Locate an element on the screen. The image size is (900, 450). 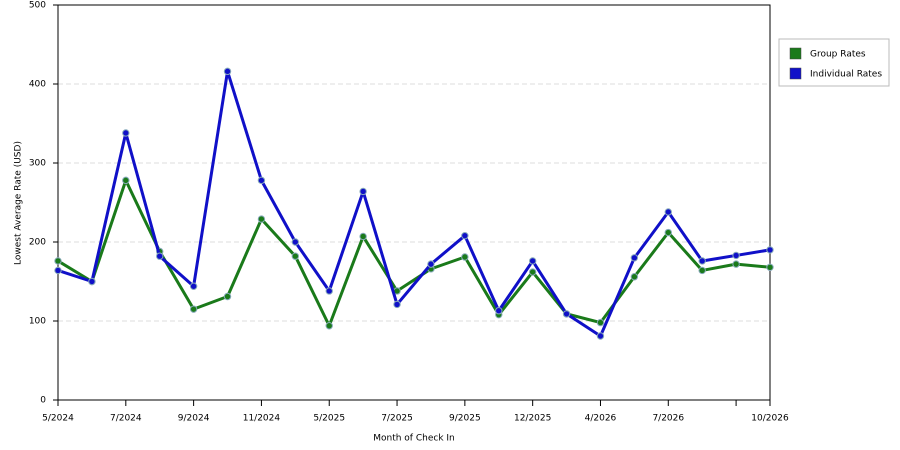
x-tick-label: 9/2025 is located at coordinates (465, 419).